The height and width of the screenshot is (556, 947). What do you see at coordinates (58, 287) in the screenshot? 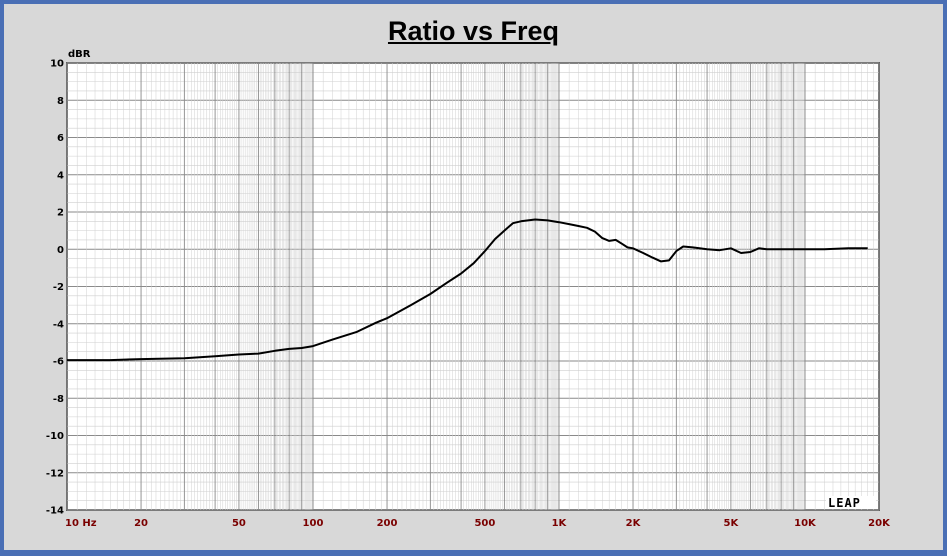
I see `y-tick-label: -2` at bounding box center [58, 287].